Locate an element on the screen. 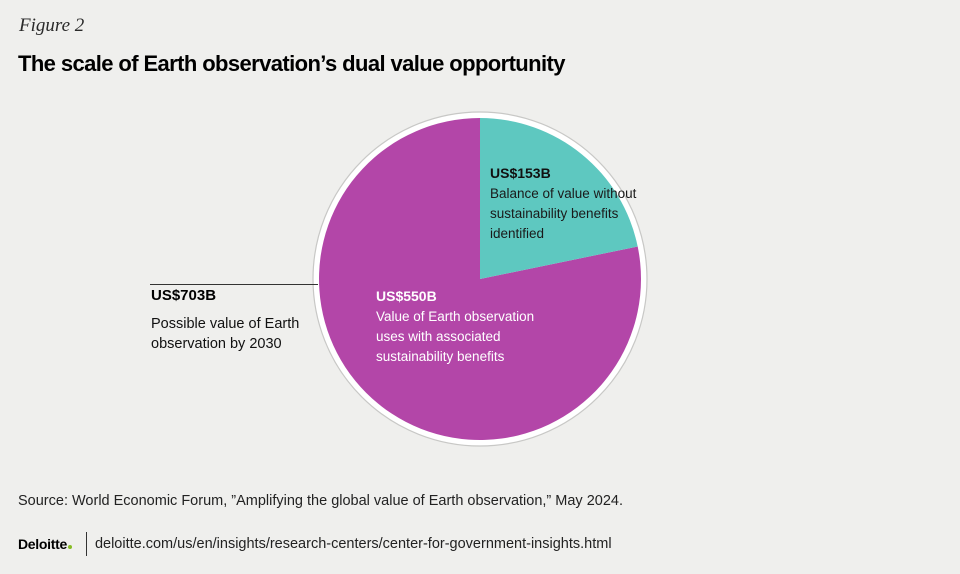 This screenshot has width=960, height=574. logo-text: Deloitte is located at coordinates (42, 544).